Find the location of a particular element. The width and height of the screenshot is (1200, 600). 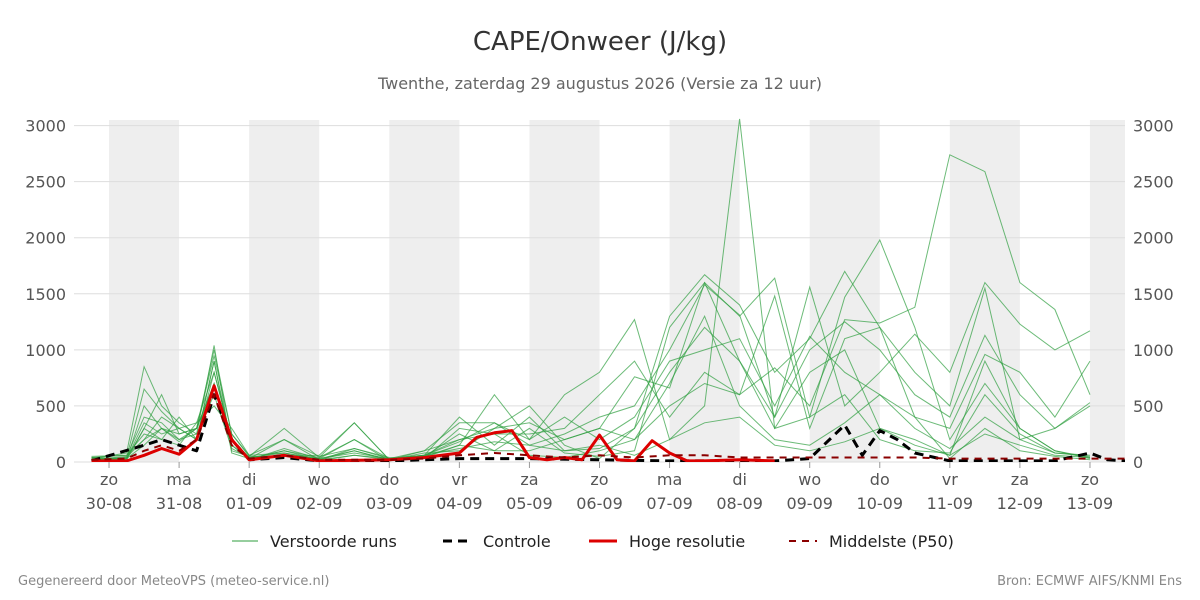

x-tick-date: 07-09 is located at coordinates (669, 503).